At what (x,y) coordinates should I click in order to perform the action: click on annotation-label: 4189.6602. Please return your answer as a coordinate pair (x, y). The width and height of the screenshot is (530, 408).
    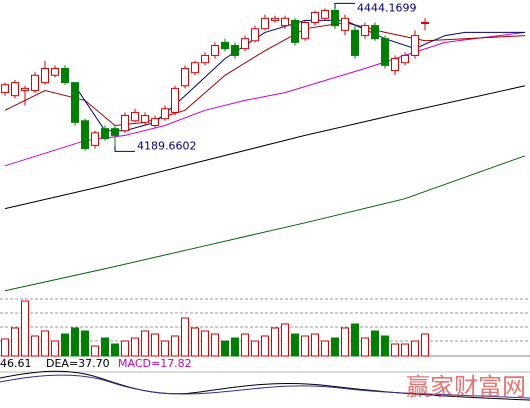
    Looking at the image, I should click on (167, 145).